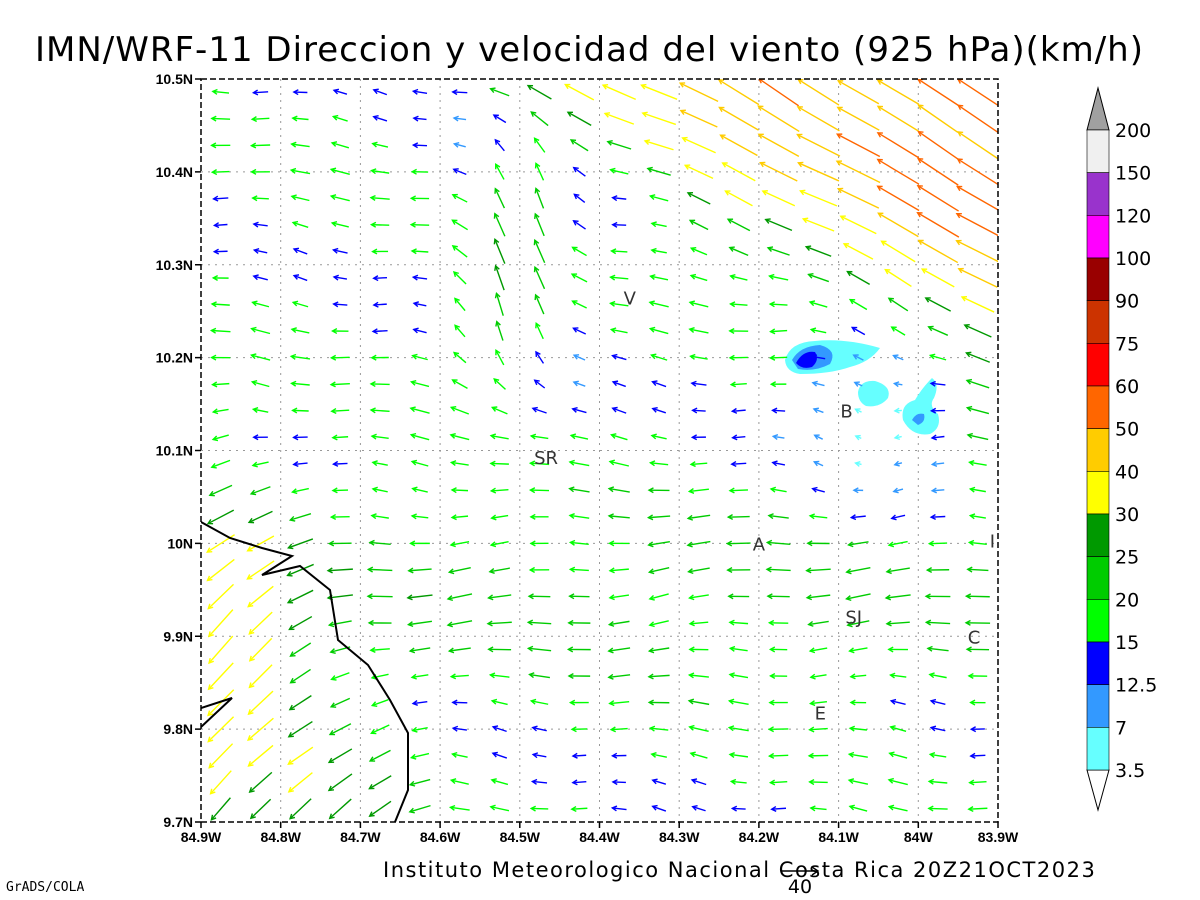 Image resolution: width=1200 pixels, height=900 pixels. I want to click on place-label: B, so click(846, 412).